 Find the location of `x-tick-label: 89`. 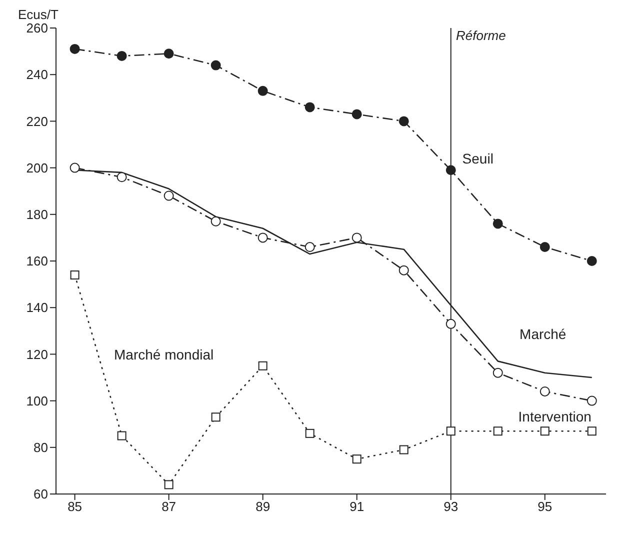

x-tick-label: 89 is located at coordinates (263, 506).